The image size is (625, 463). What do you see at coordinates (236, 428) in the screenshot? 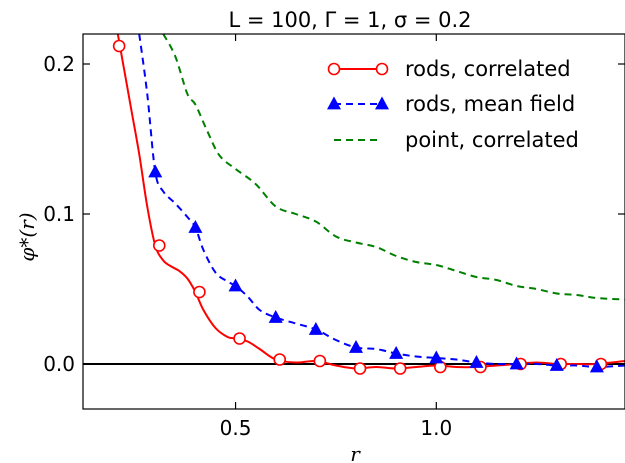
I see `x-tick-label: 0.5` at bounding box center [236, 428].